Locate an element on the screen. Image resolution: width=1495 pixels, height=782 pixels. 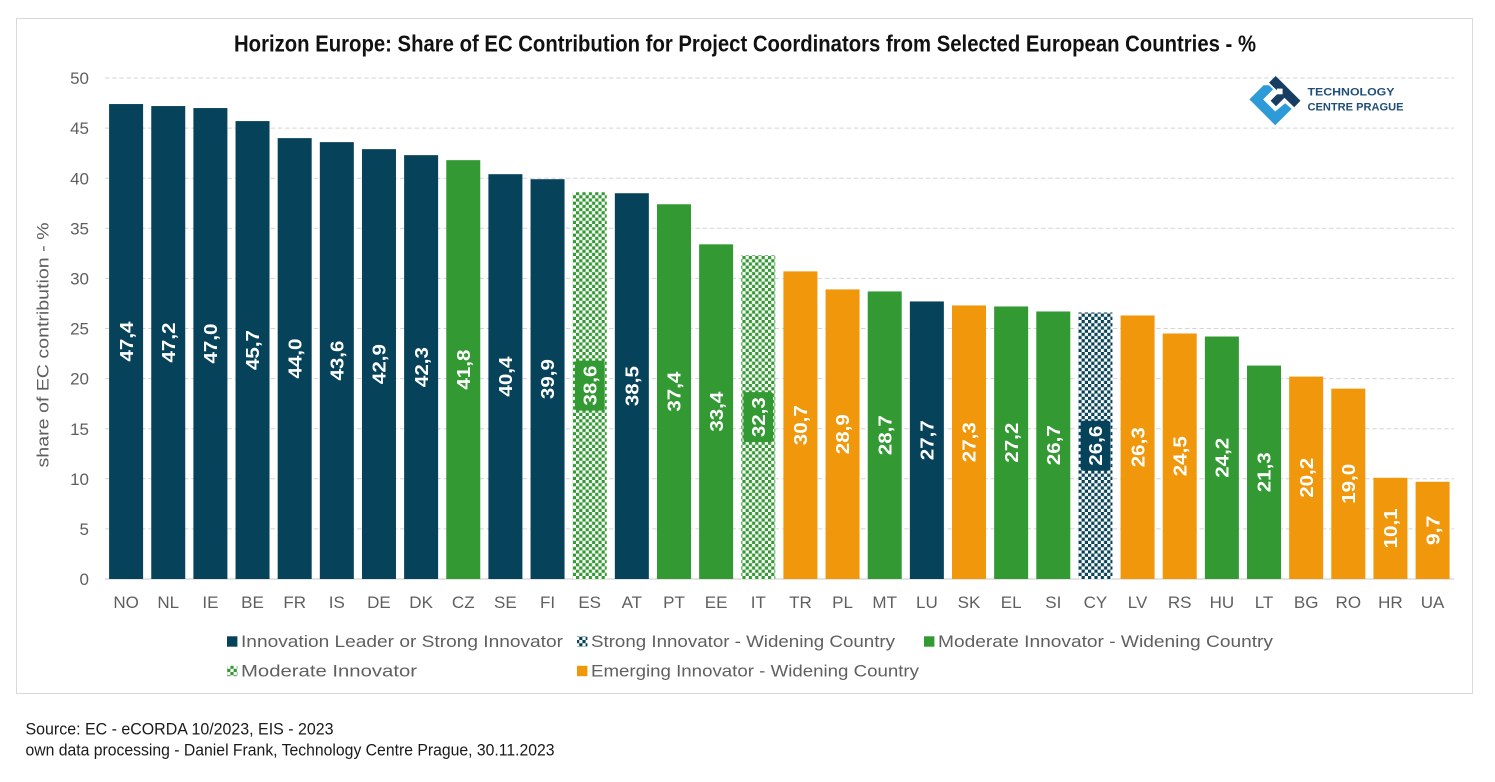
svg-text: 45,7 is located at coordinates (252, 350).